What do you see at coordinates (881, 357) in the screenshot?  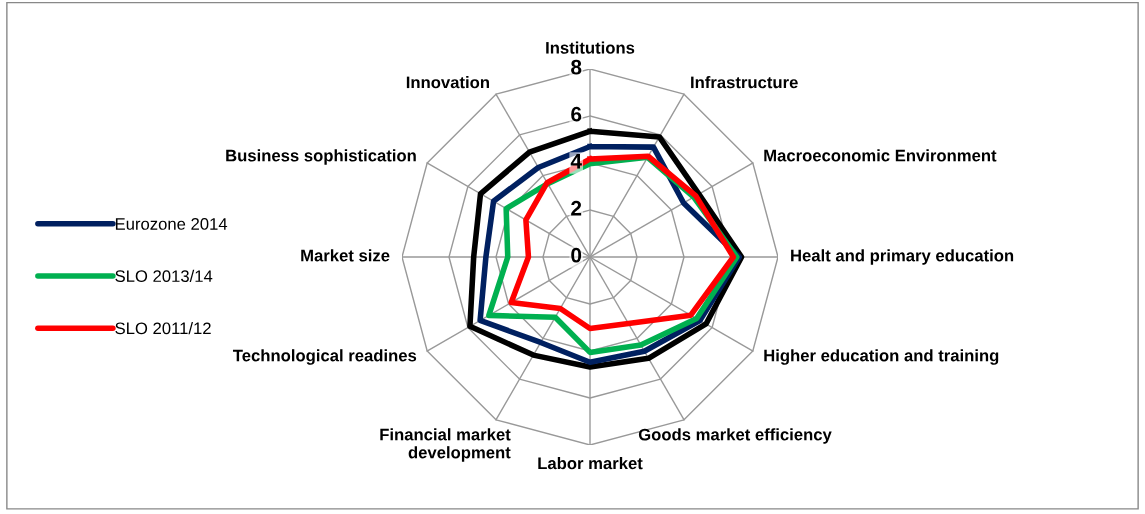 I see `spoke-label: Higher education and training` at bounding box center [881, 357].